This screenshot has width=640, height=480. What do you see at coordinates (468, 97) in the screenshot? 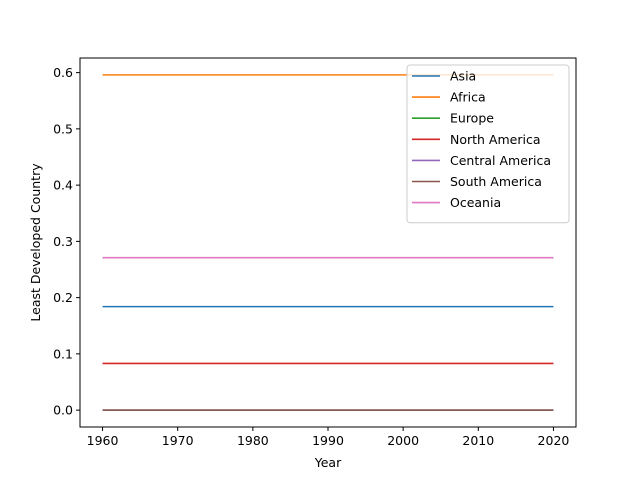
I see `legend-label: Africa` at bounding box center [468, 97].